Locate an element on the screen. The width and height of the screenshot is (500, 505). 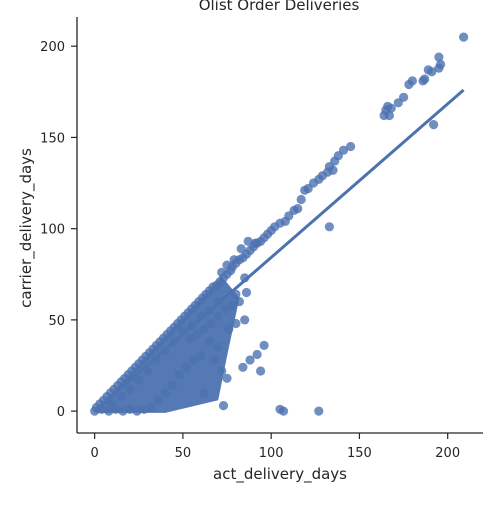
x-axis-label: act_delivery_days is located at coordinates (280, 474).